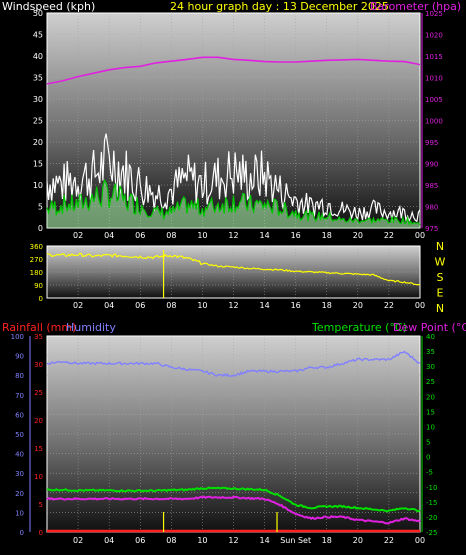  Describe the element at coordinates (38, 35) in the screenshot. I see `wind-y-tick: 45` at that location.